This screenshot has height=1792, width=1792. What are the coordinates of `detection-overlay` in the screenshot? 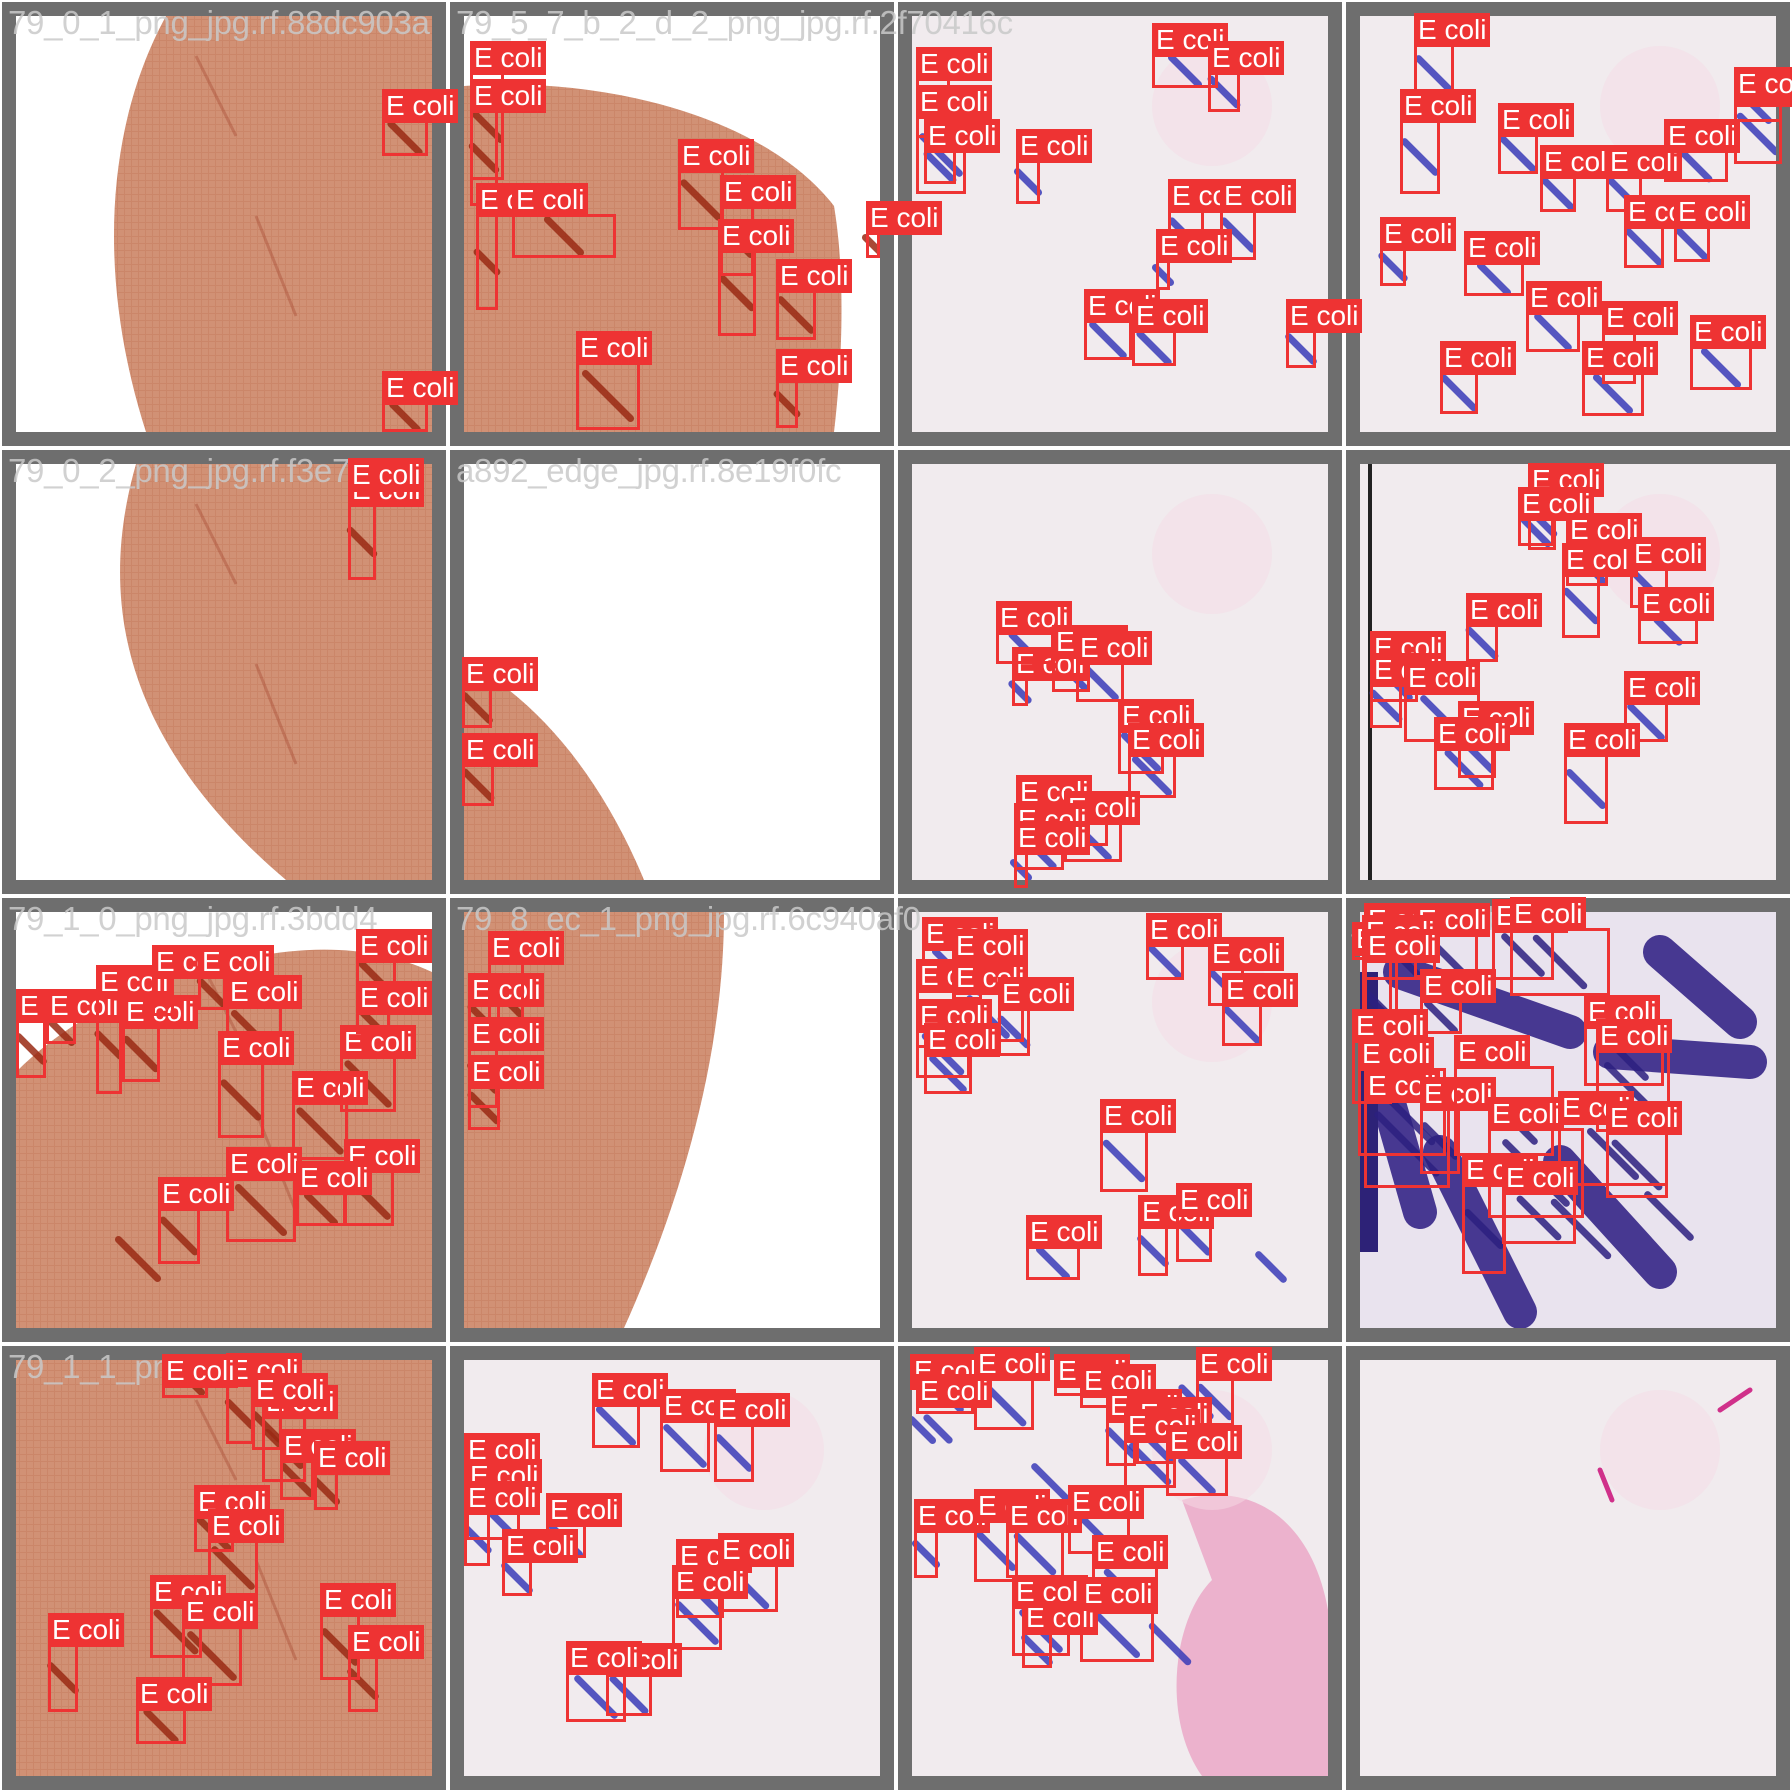 It's located at (1568, 1568).